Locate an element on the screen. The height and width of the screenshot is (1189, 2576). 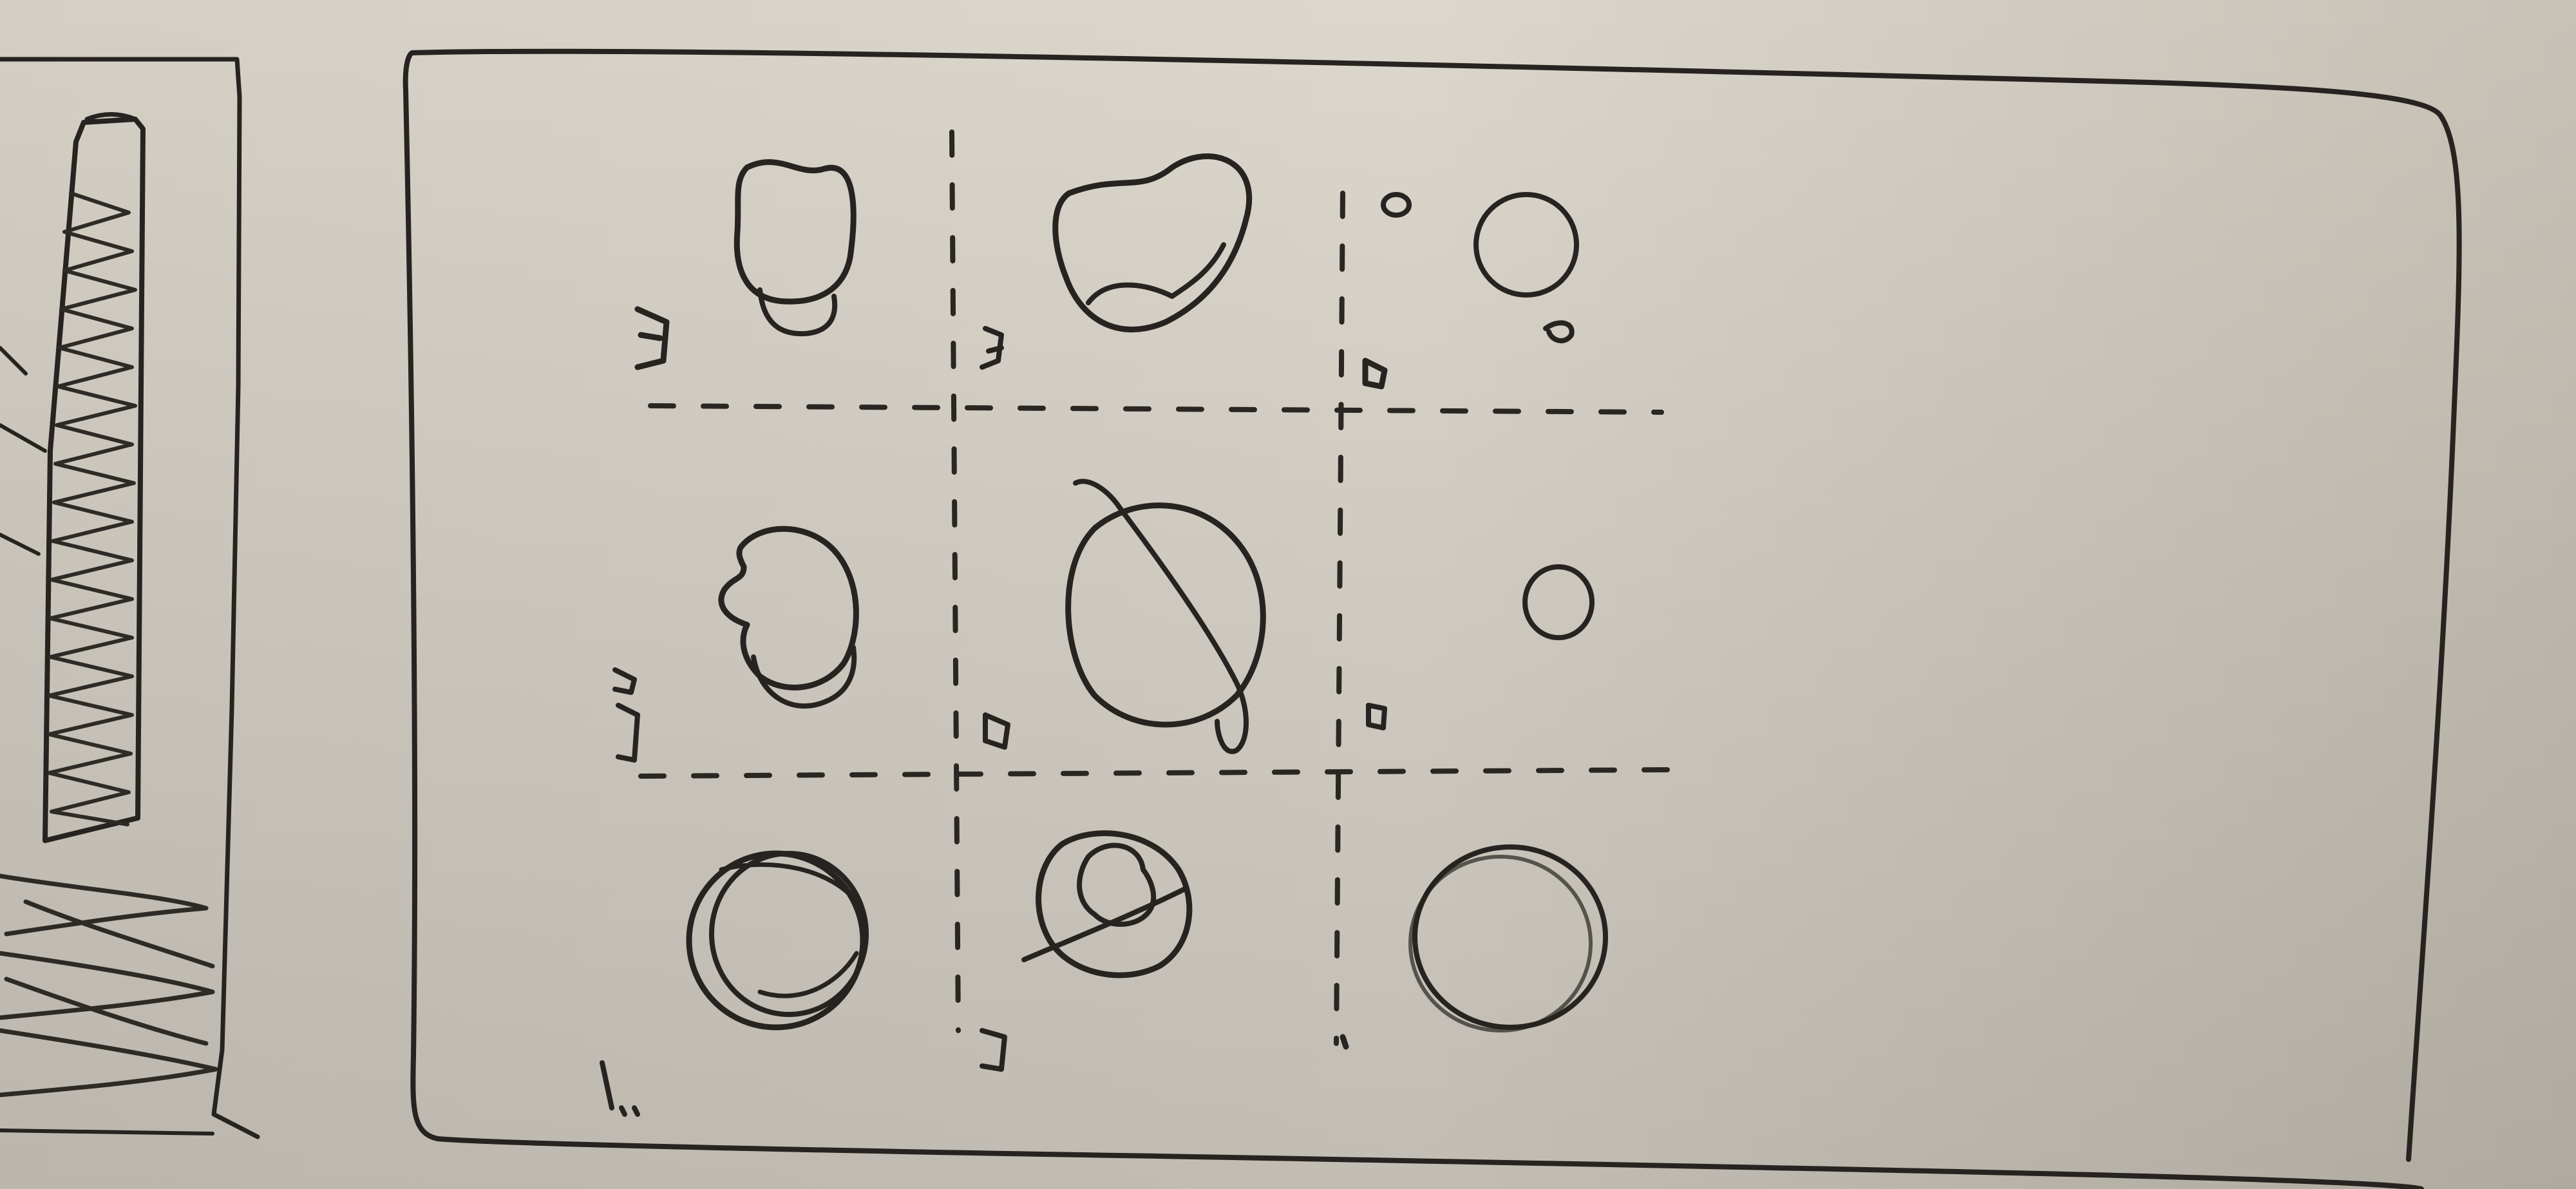
cell-2-1-lumpy-circle is located at coordinates (735, 644).